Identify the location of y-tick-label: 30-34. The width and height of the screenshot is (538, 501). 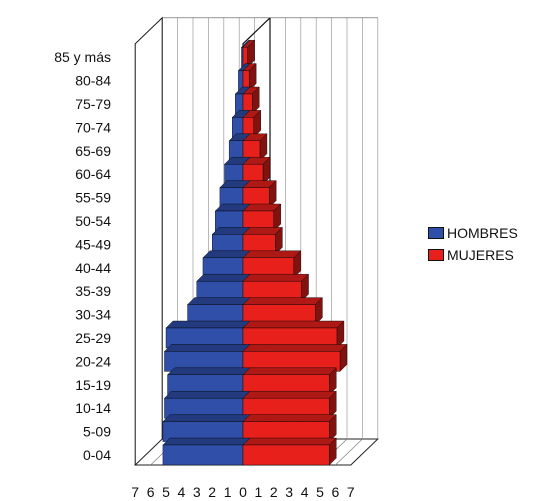
(93, 315).